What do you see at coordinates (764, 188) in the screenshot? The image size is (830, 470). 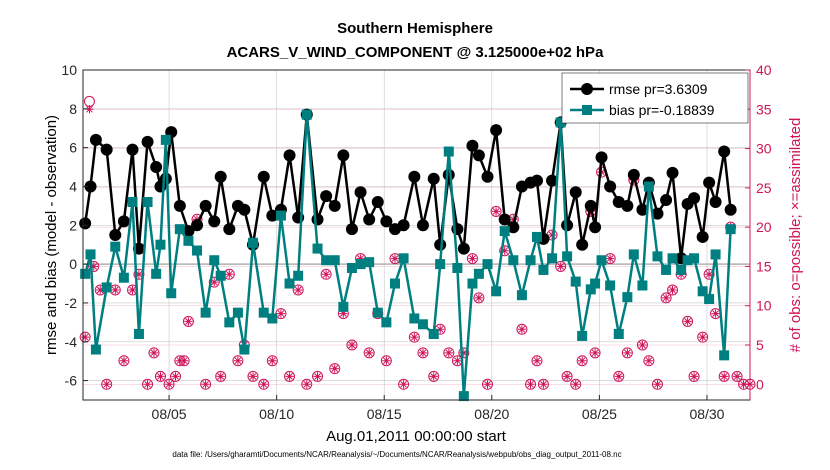 I see `y2-tick-label: 25` at bounding box center [764, 188].